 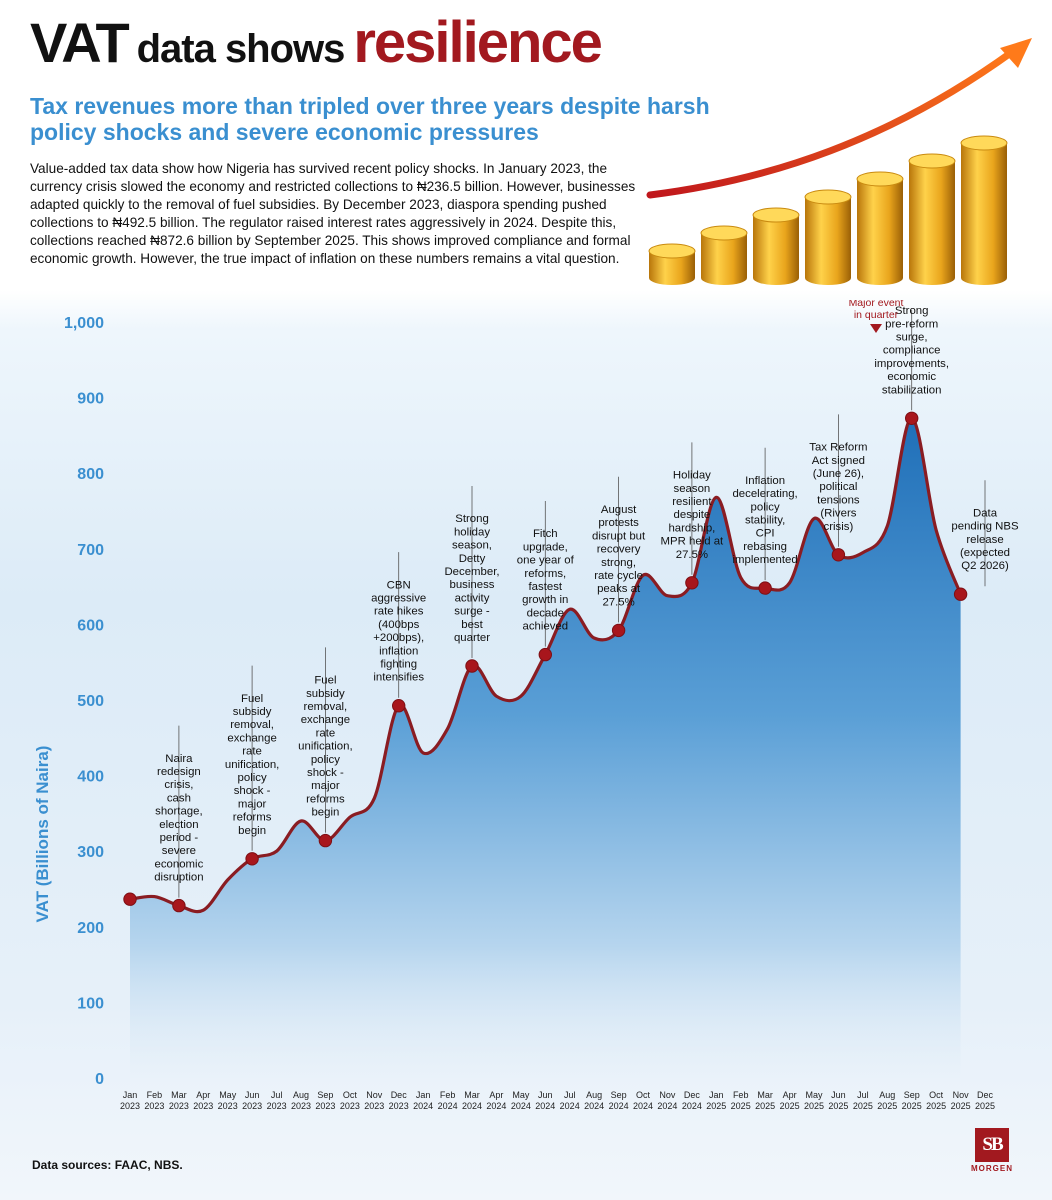 I want to click on legend-label-line2: in quarter, so click(x=876, y=315).